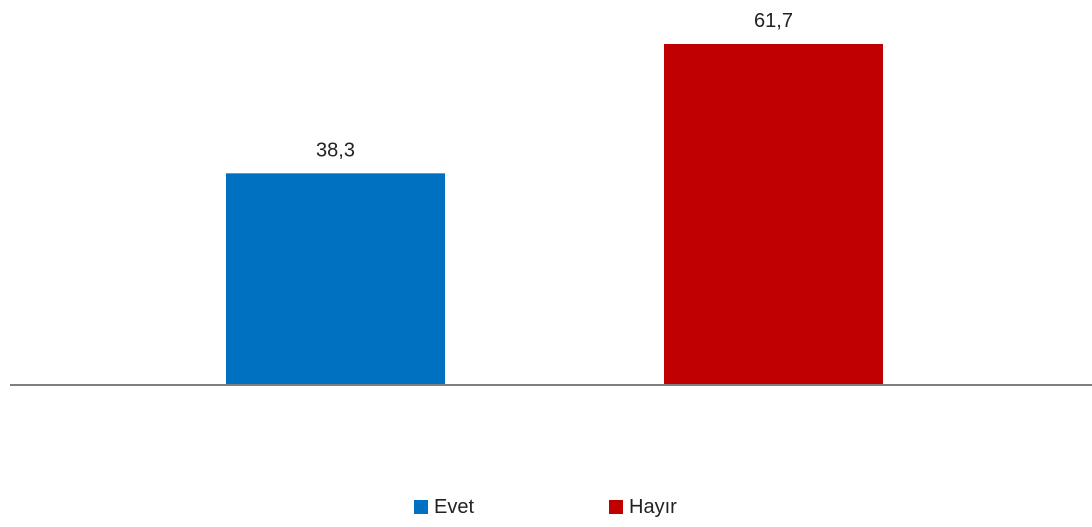  Describe the element at coordinates (335, 279) in the screenshot. I see `bar-evet` at that location.